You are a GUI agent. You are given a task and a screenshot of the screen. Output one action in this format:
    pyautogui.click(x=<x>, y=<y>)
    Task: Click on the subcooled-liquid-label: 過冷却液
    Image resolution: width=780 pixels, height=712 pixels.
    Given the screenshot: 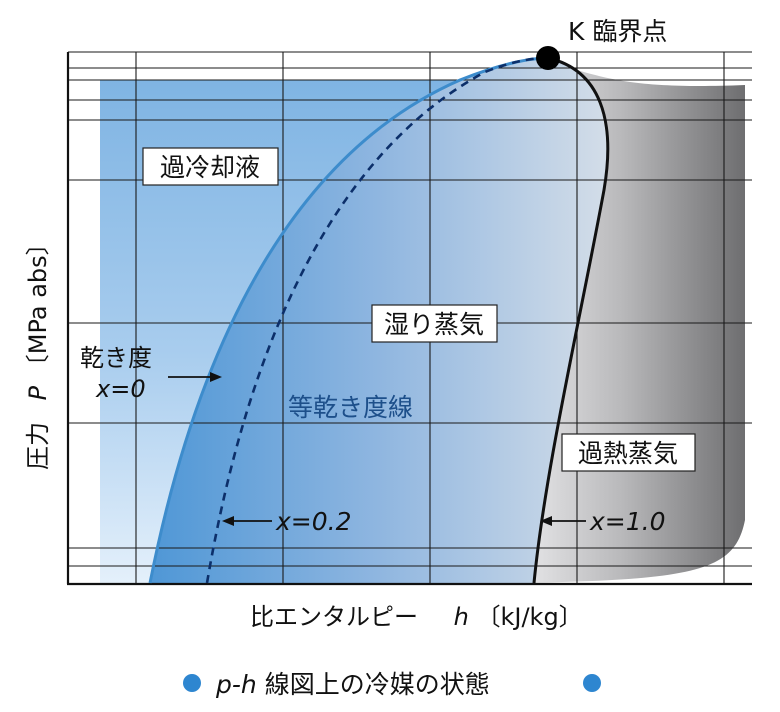 What is the action you would take?
    pyautogui.click(x=210, y=167)
    